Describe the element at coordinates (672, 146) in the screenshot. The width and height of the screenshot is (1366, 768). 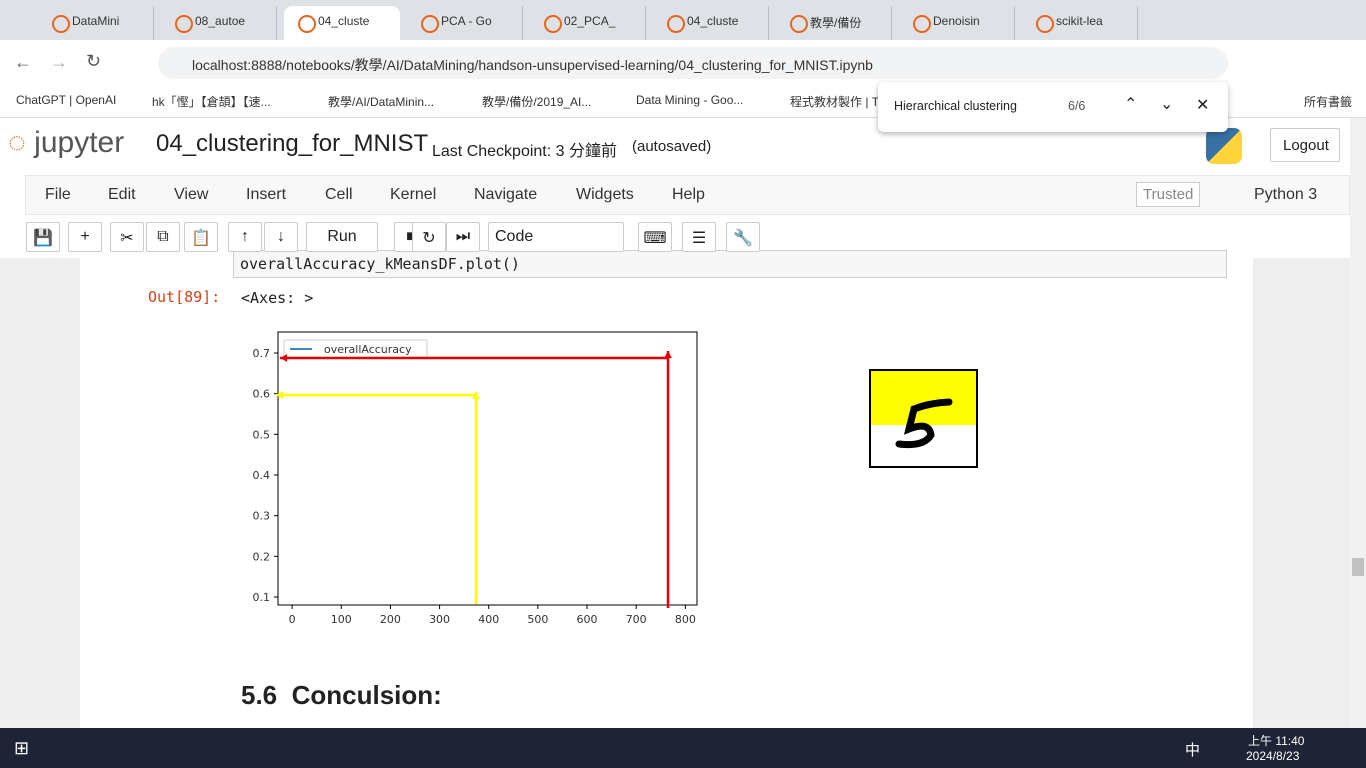
I see `autosave: (autosaved)` at that location.